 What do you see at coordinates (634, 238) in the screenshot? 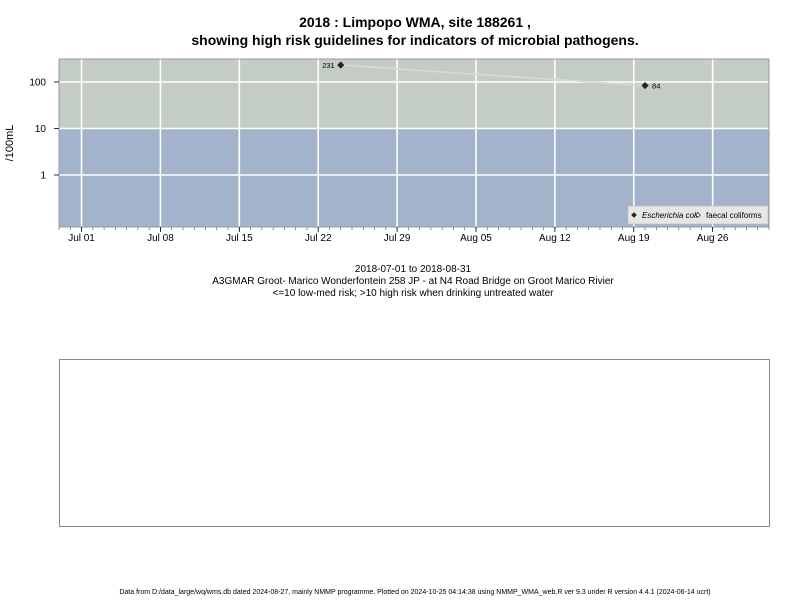
I see `x-tick-label: Aug 19` at bounding box center [634, 238].